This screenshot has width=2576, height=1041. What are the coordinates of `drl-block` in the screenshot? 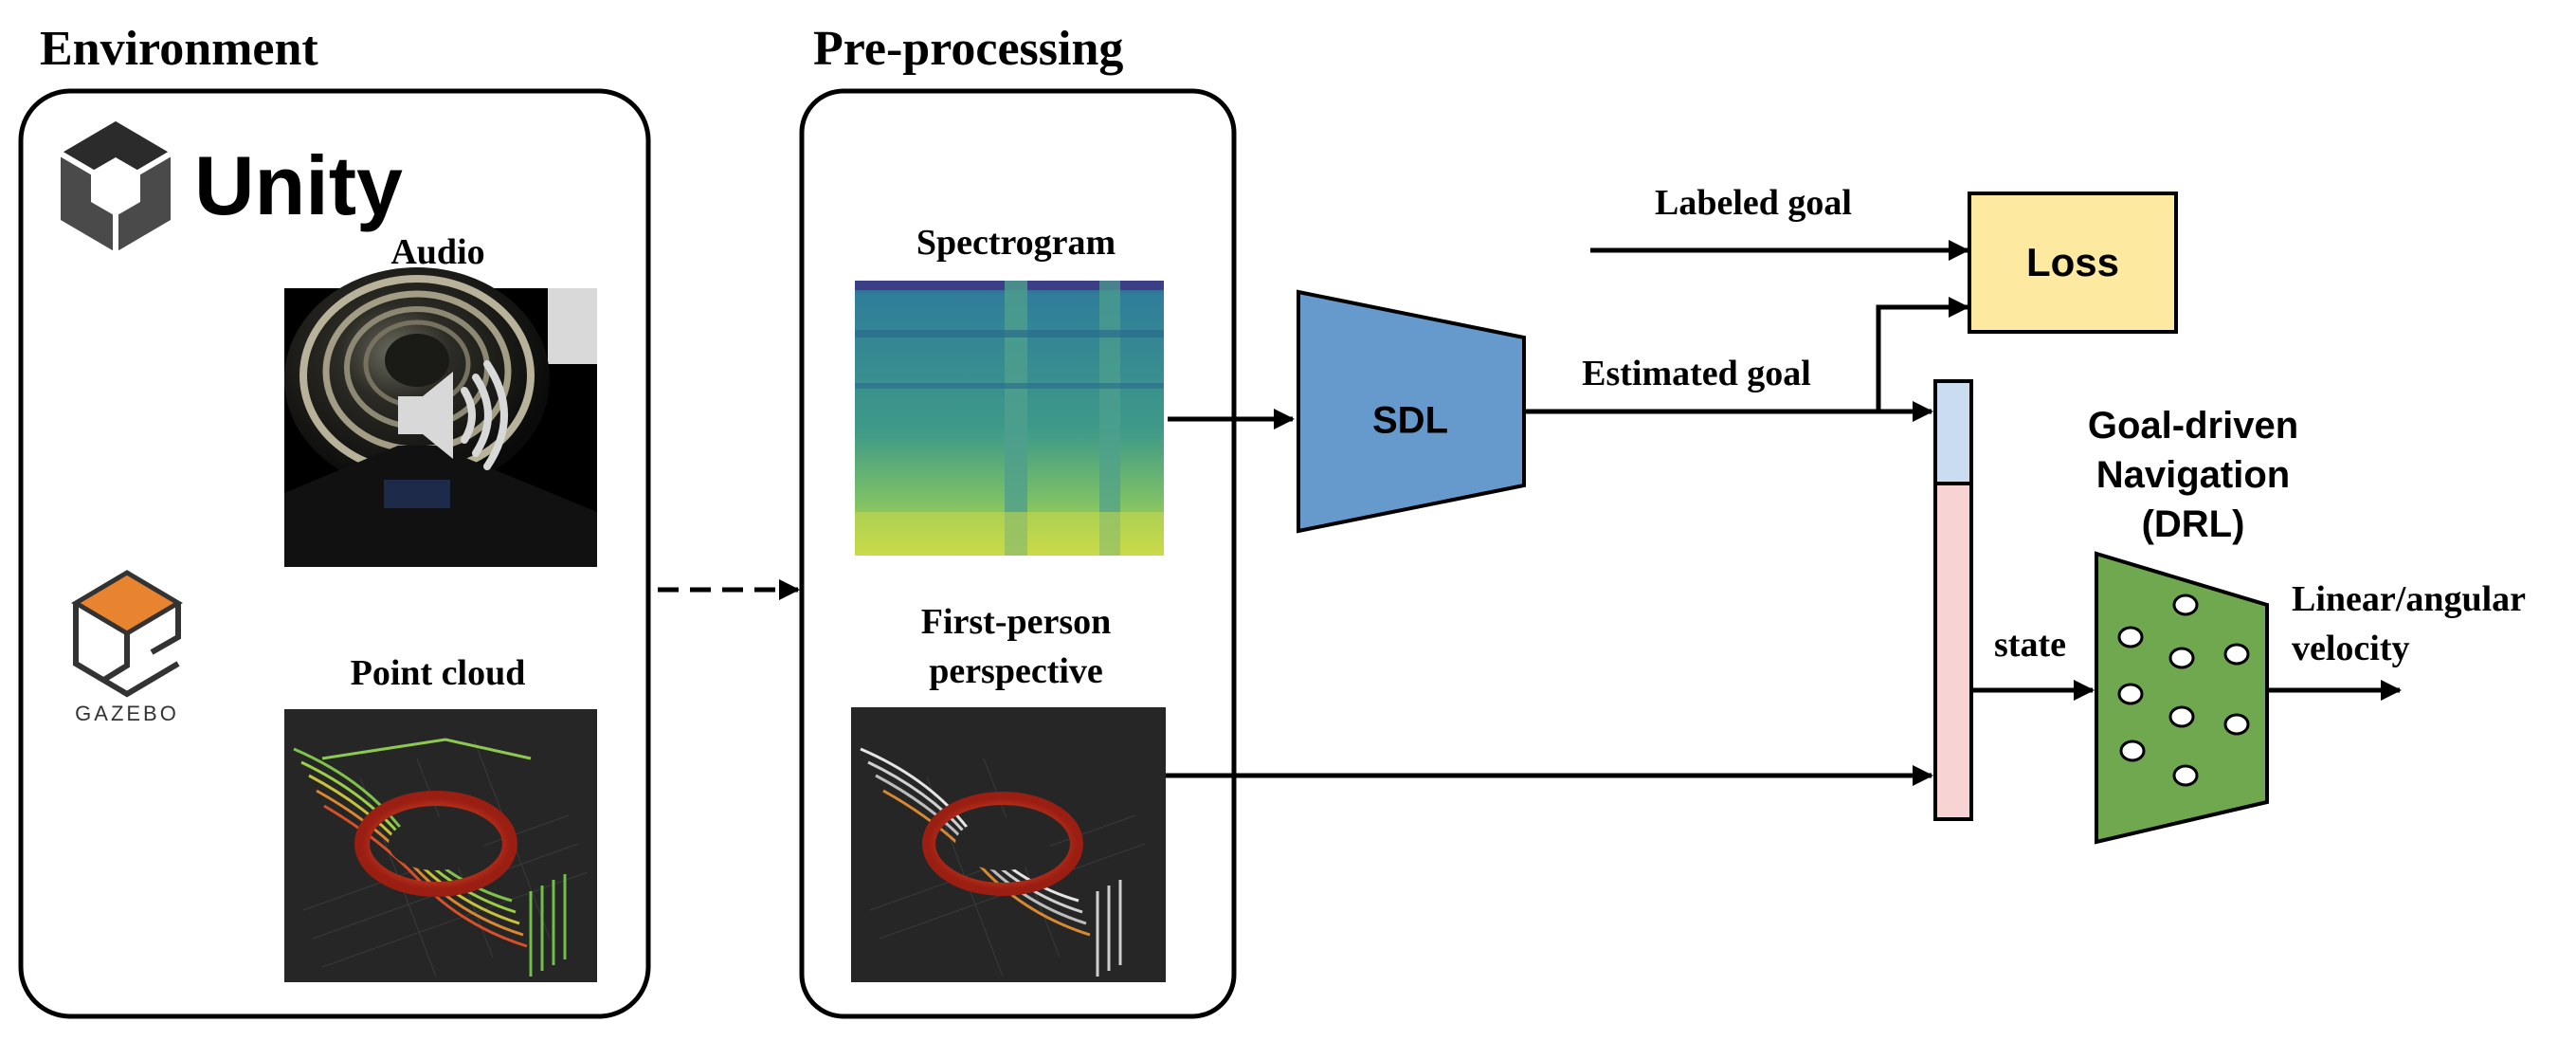 It's located at (2182, 698).